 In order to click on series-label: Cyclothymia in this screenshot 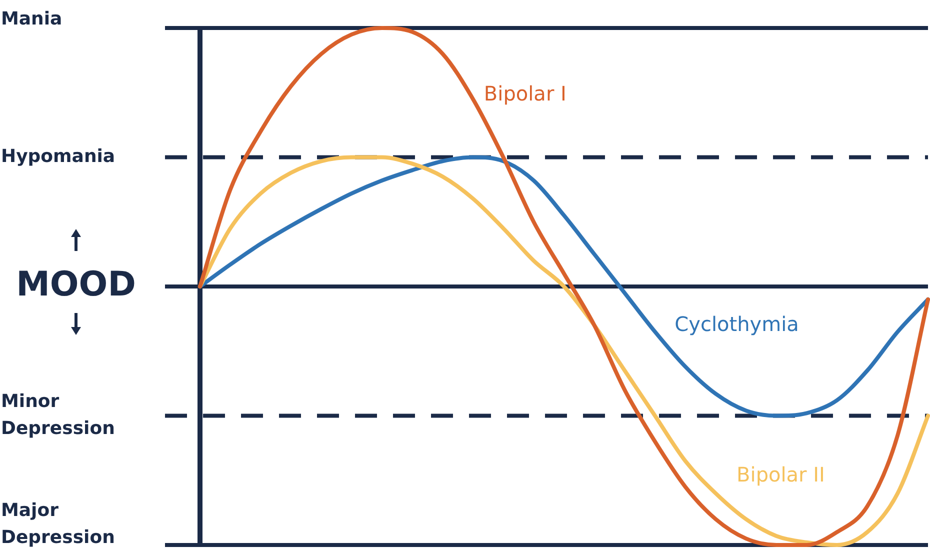, I will do `click(736, 324)`.